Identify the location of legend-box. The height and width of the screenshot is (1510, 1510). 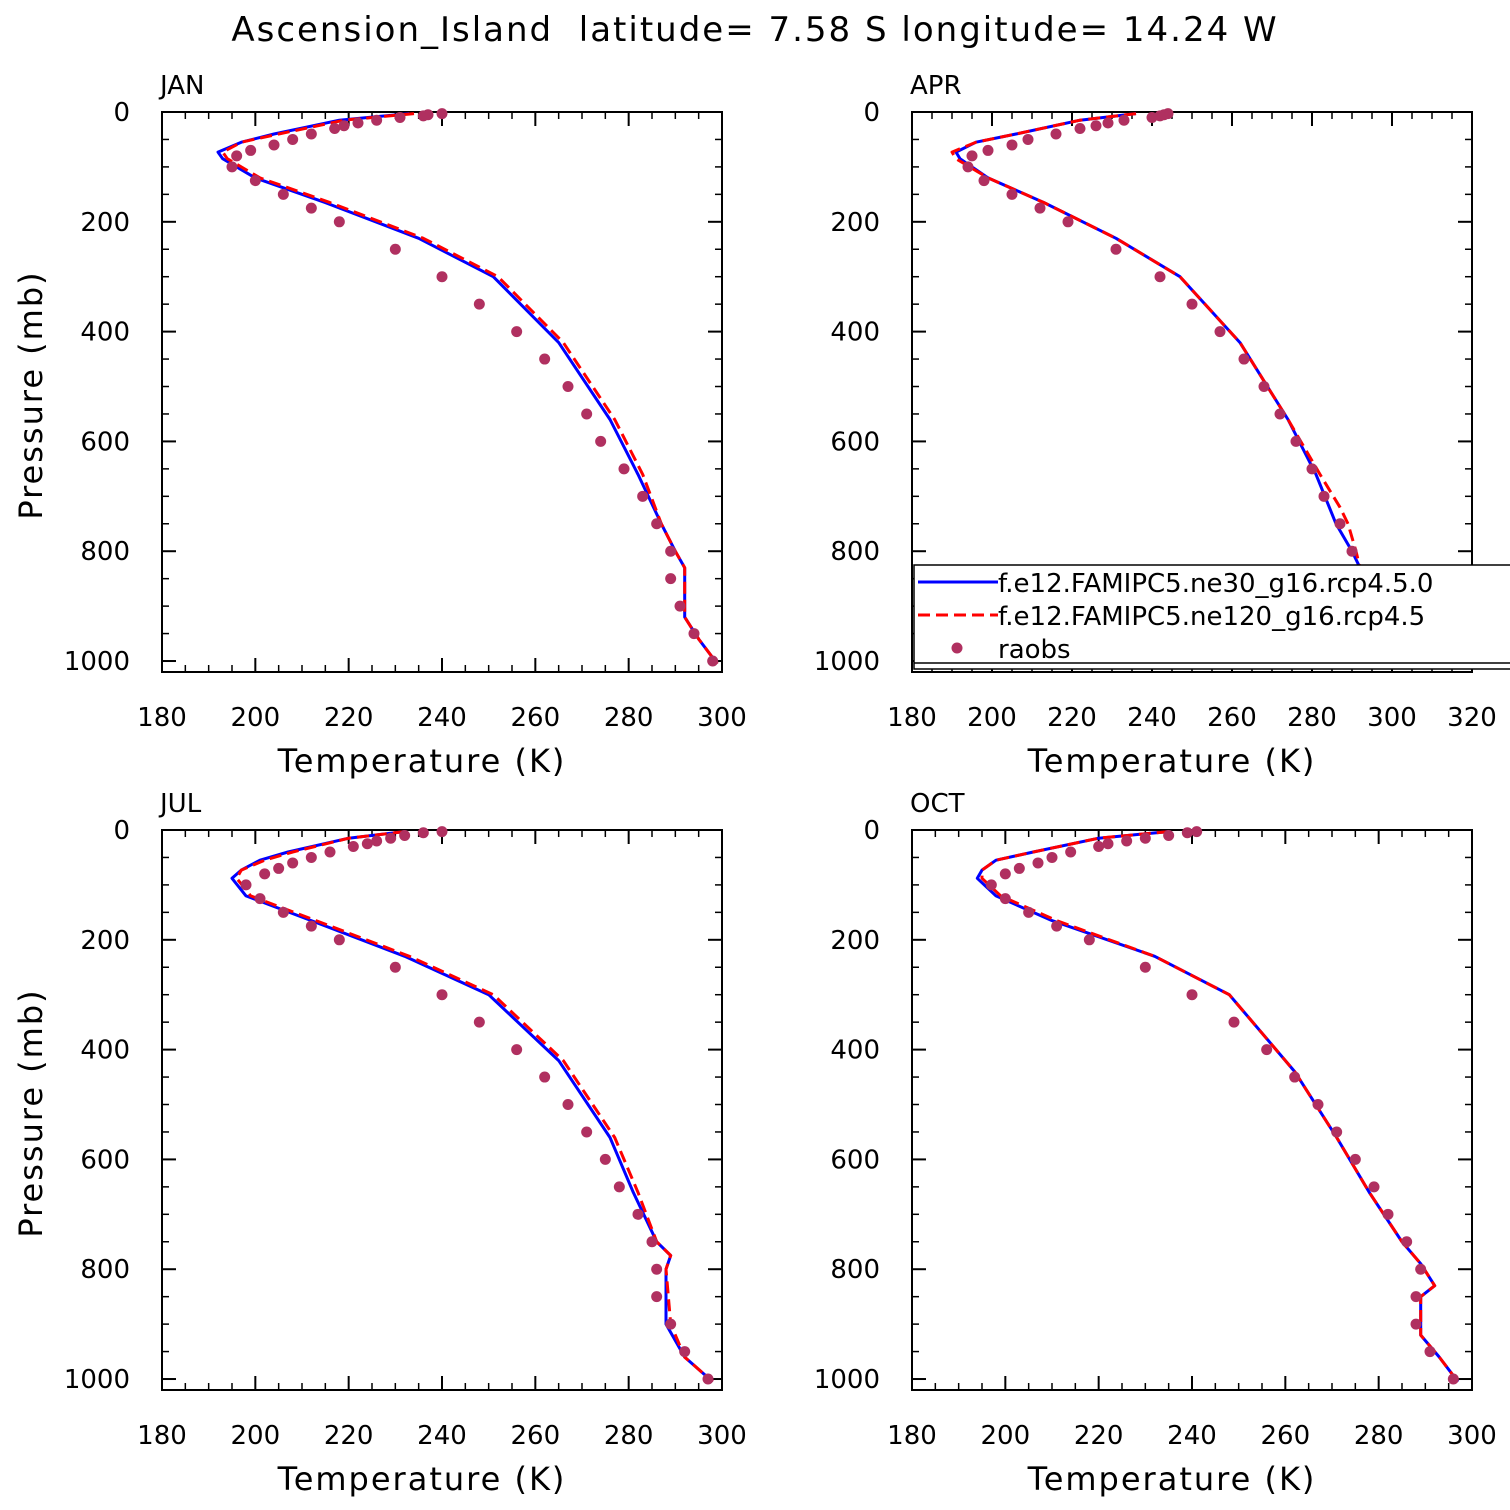
(1211, 617).